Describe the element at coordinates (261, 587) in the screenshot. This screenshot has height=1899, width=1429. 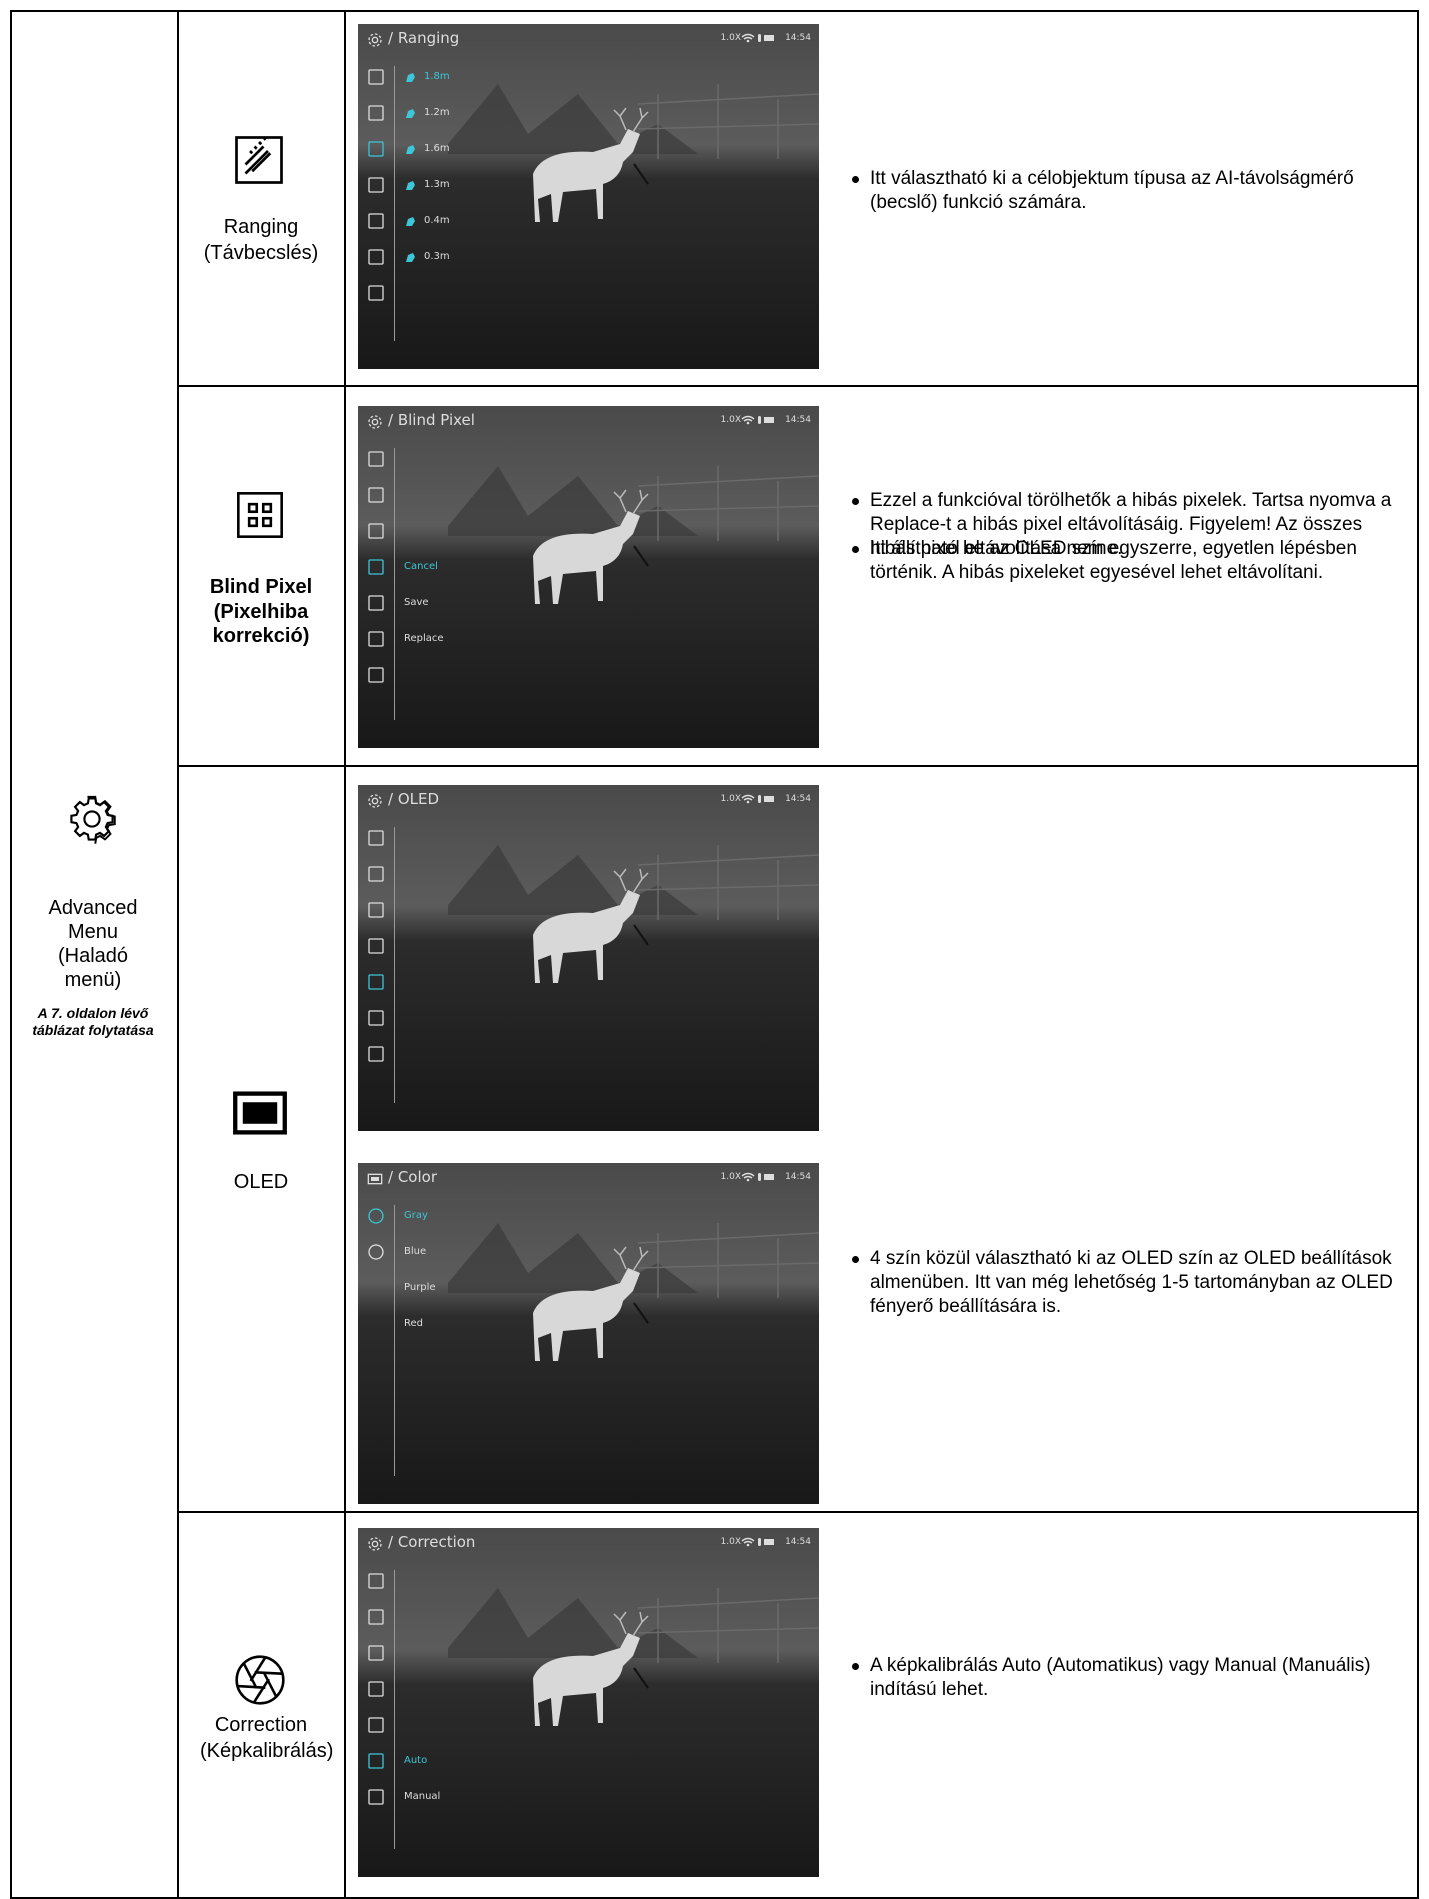
I see `row-name: Blind Pixel` at that location.